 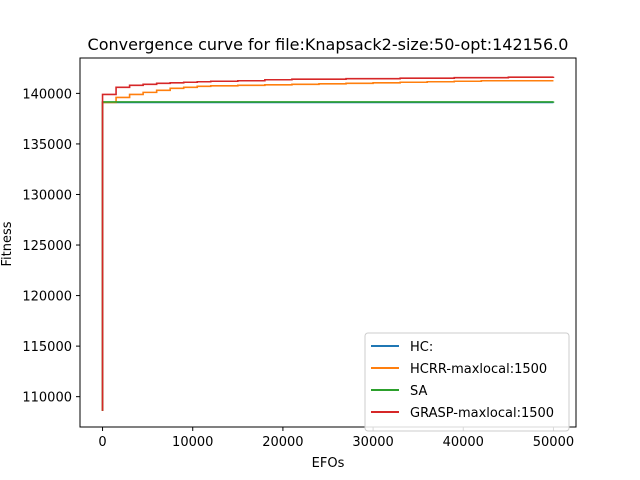 What do you see at coordinates (553, 442) in the screenshot?
I see `x-tick-label: 50000` at bounding box center [553, 442].